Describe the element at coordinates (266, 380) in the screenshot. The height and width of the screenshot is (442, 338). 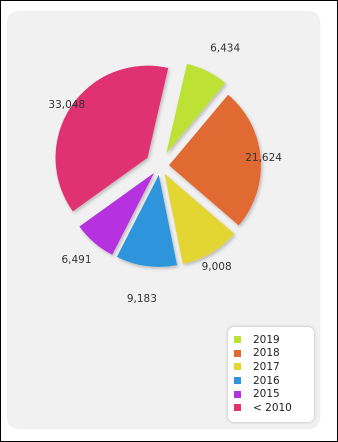
I see `legend-label: 2016` at that location.